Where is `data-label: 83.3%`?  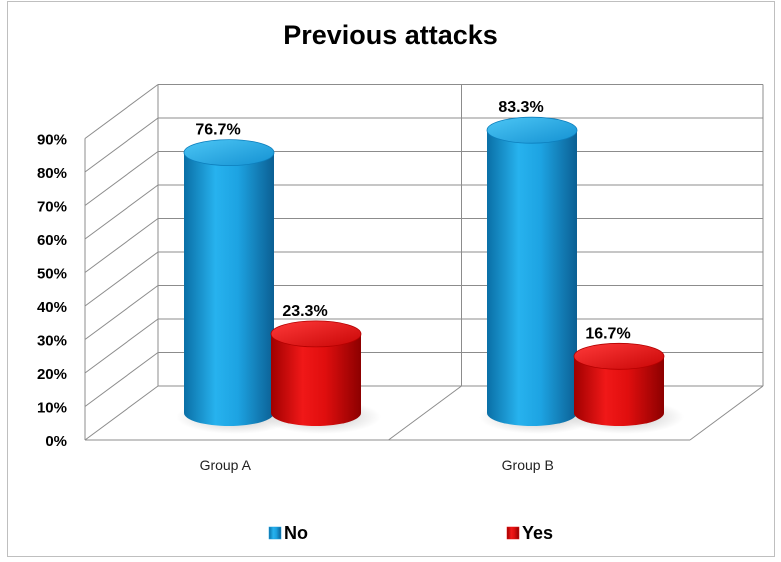
data-label: 83.3% is located at coordinates (520, 107).